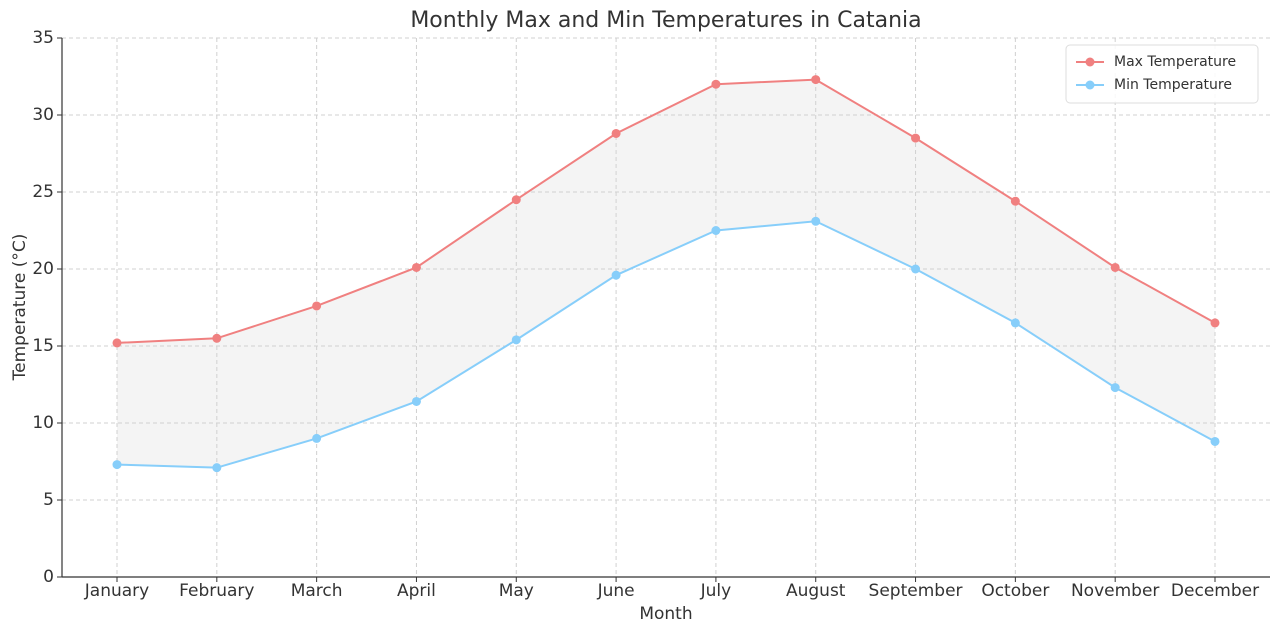 This screenshot has width=1280, height=635. Describe the element at coordinates (317, 591) in the screenshot. I see `x-tick-label: March` at that location.